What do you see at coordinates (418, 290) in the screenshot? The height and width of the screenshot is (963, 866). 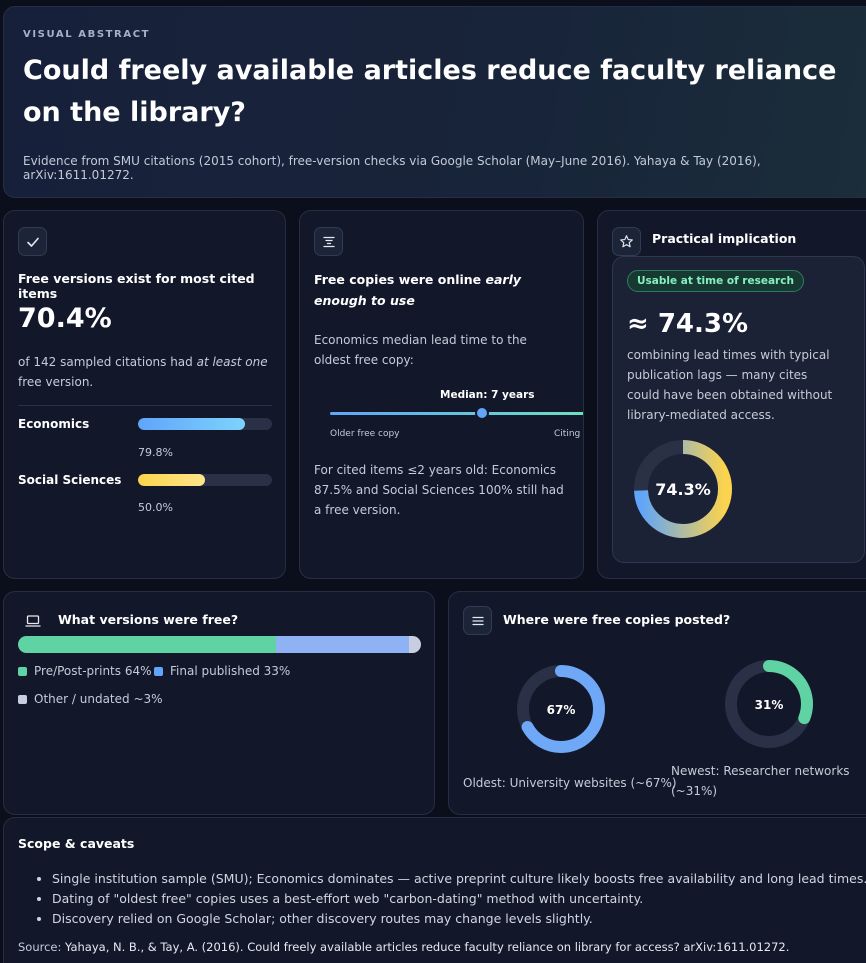 I see `title-emphasis: early enough to use` at bounding box center [418, 290].